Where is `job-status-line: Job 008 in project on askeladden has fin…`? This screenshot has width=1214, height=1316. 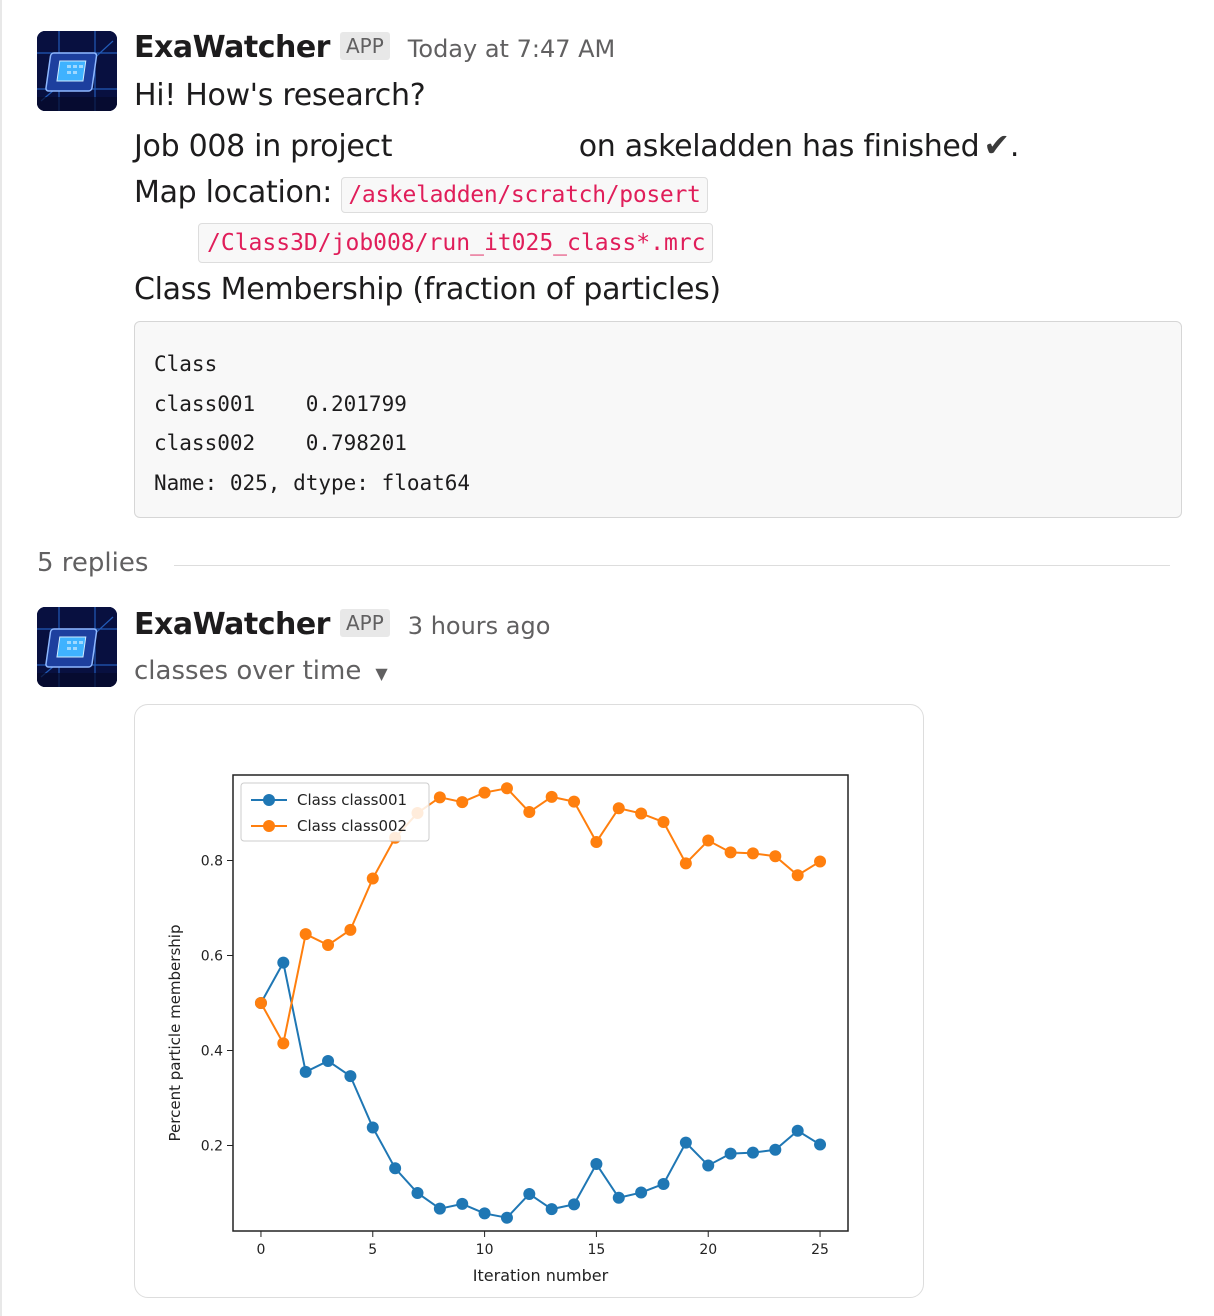
job-status-line: Job 008 in project on askeladden has fin… is located at coordinates (576, 146).